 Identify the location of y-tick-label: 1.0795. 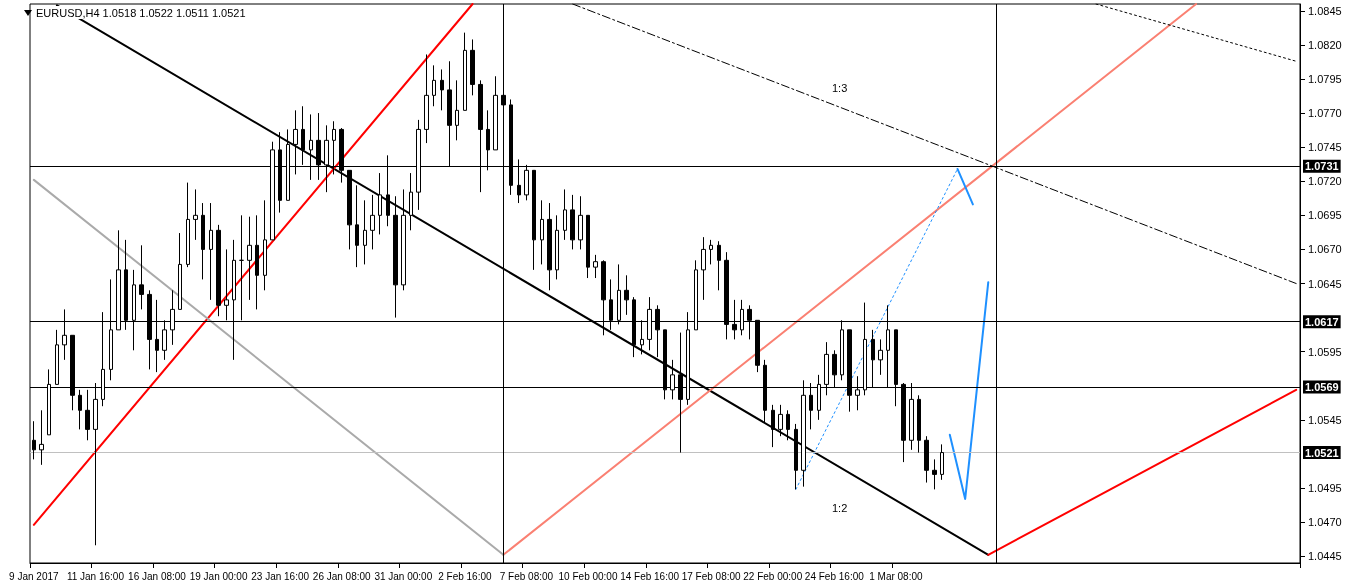
(1325, 78).